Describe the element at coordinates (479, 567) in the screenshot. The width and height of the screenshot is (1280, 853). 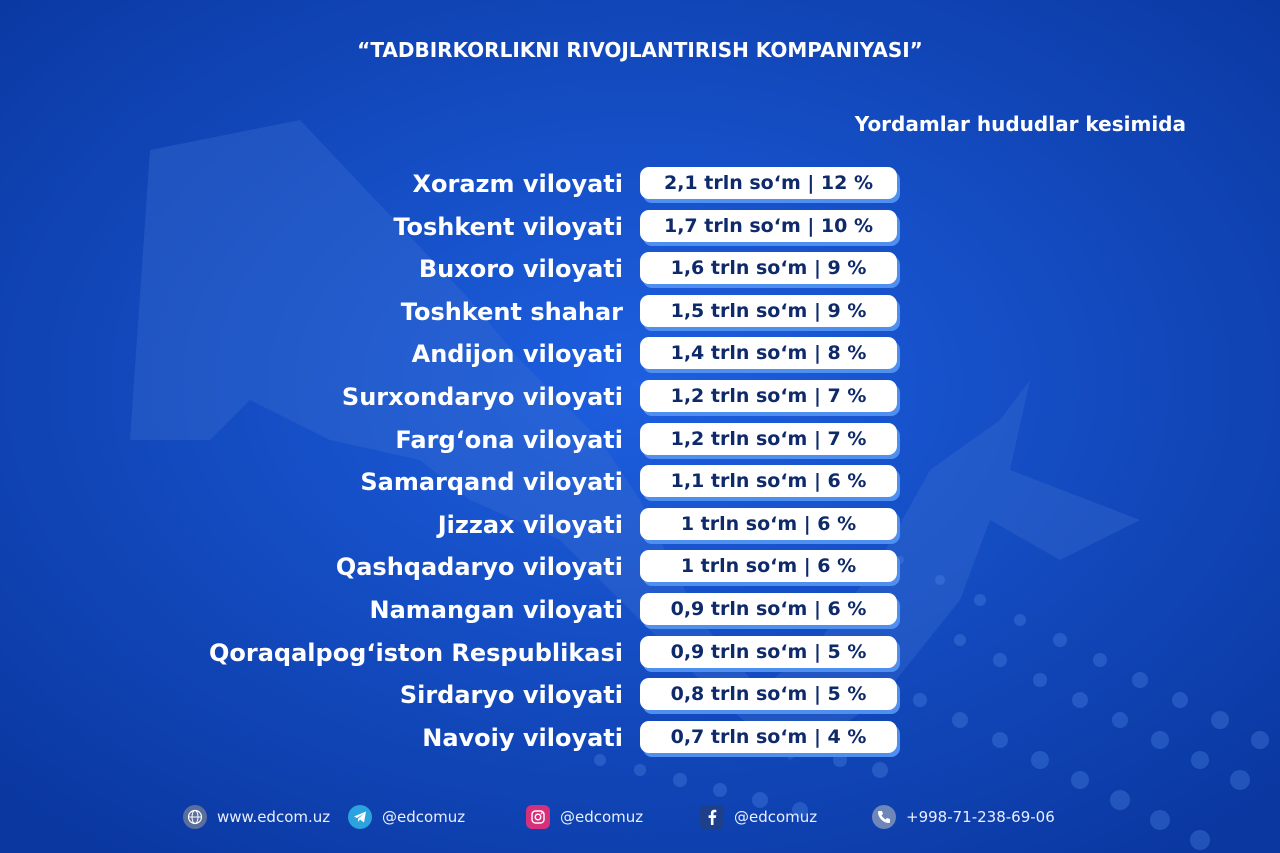
I see `region-label: Qashqadaryo viloyati` at that location.